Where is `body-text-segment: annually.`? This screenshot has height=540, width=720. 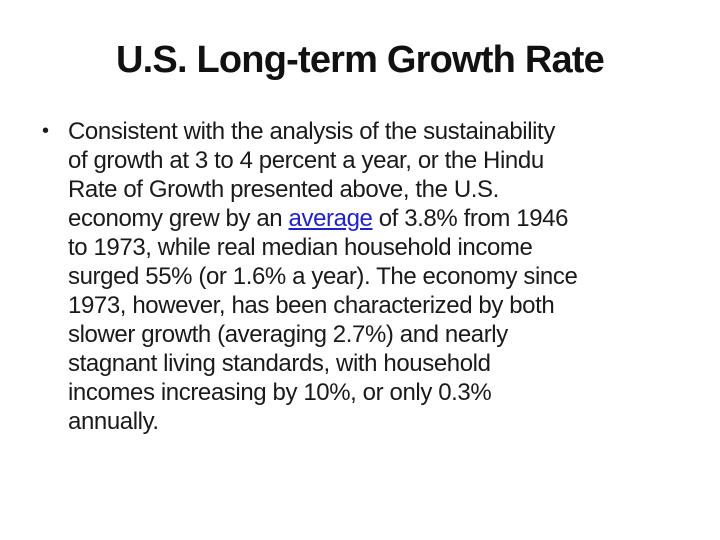 body-text-segment: annually. is located at coordinates (113, 421).